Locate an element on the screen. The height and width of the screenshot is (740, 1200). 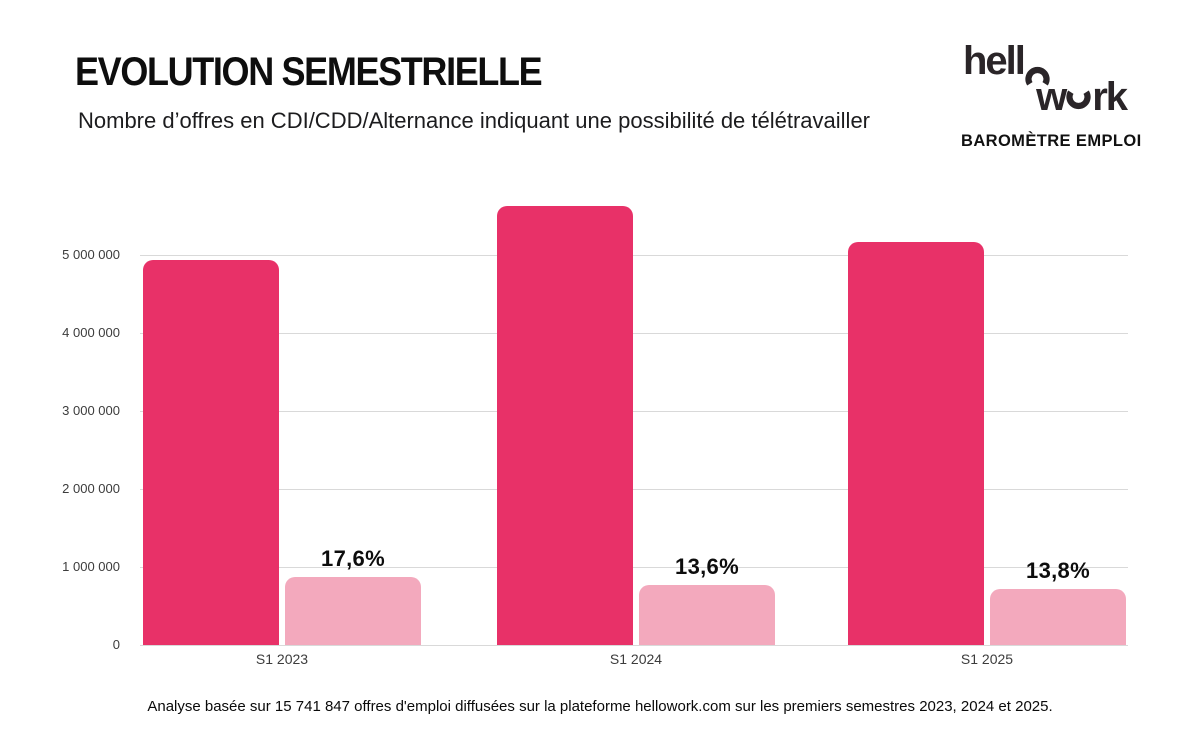
telework-pct-label: 13,8% is located at coordinates (1058, 570).